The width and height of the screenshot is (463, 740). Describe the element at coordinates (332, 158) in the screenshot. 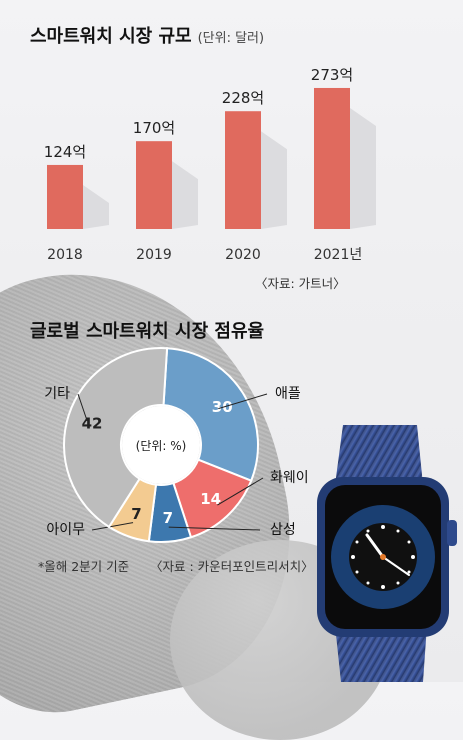

I see `bar-2021년` at that location.